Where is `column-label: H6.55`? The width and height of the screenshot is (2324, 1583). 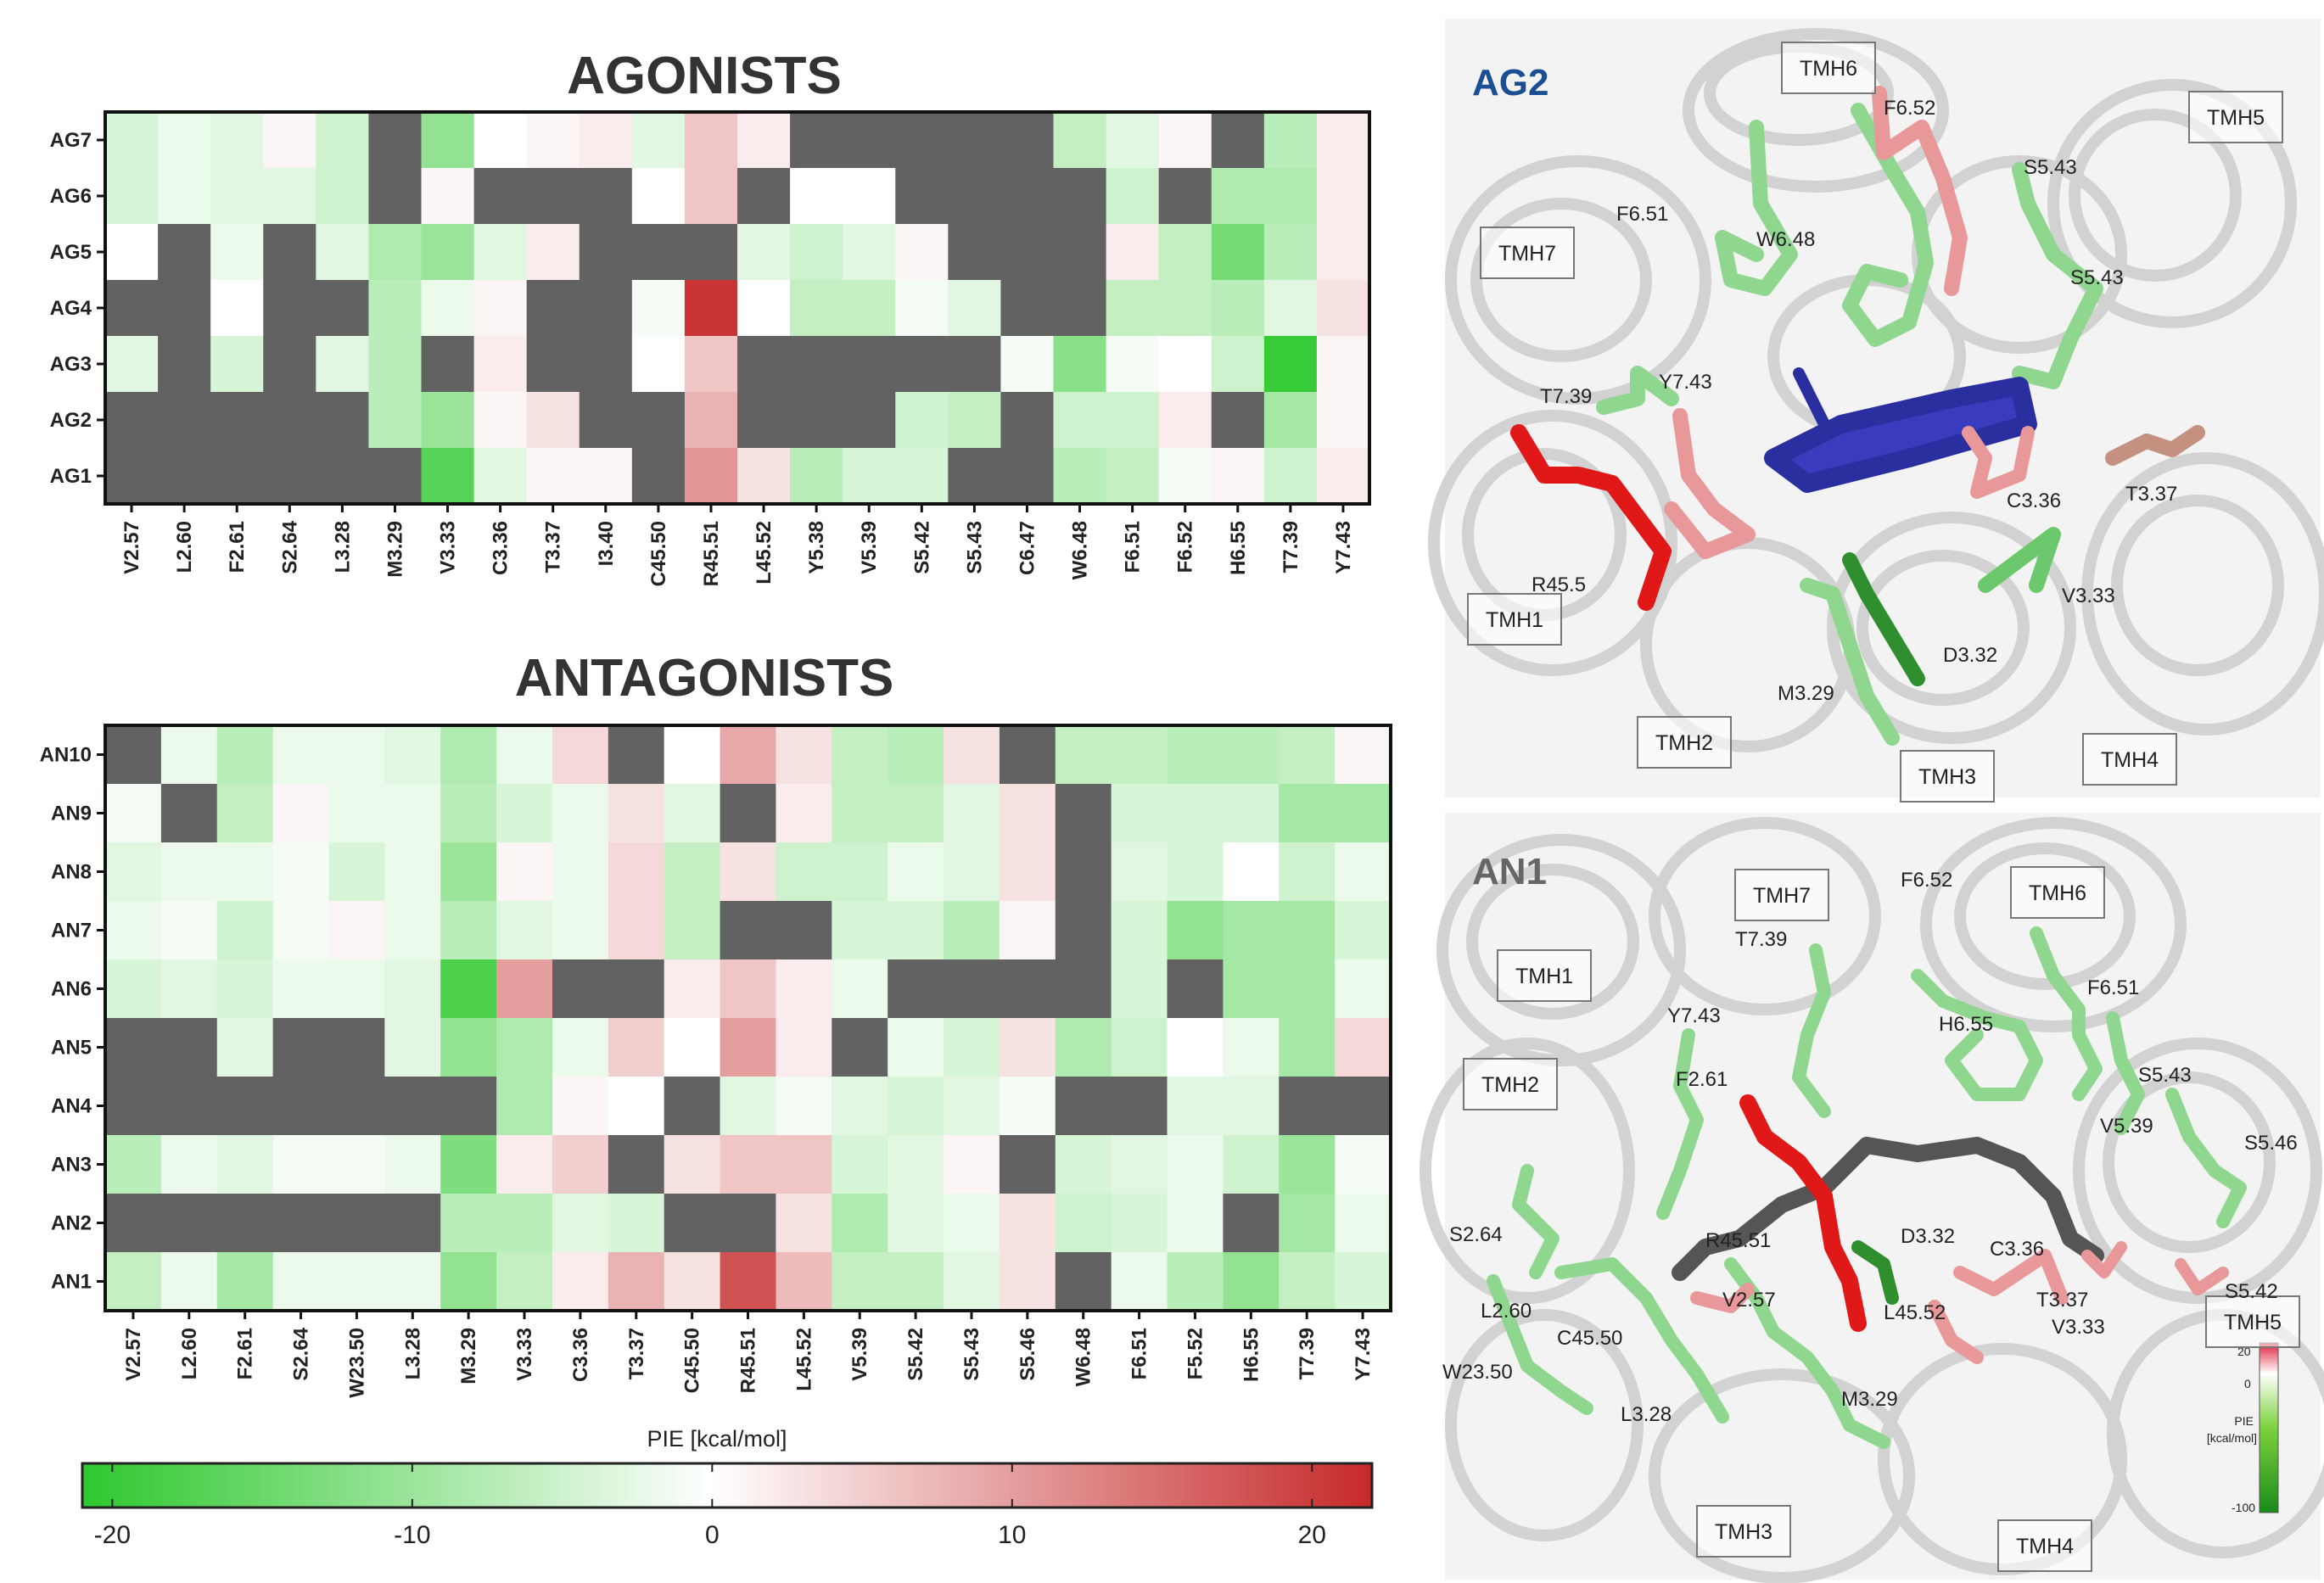 column-label: H6.55 is located at coordinates (1238, 548).